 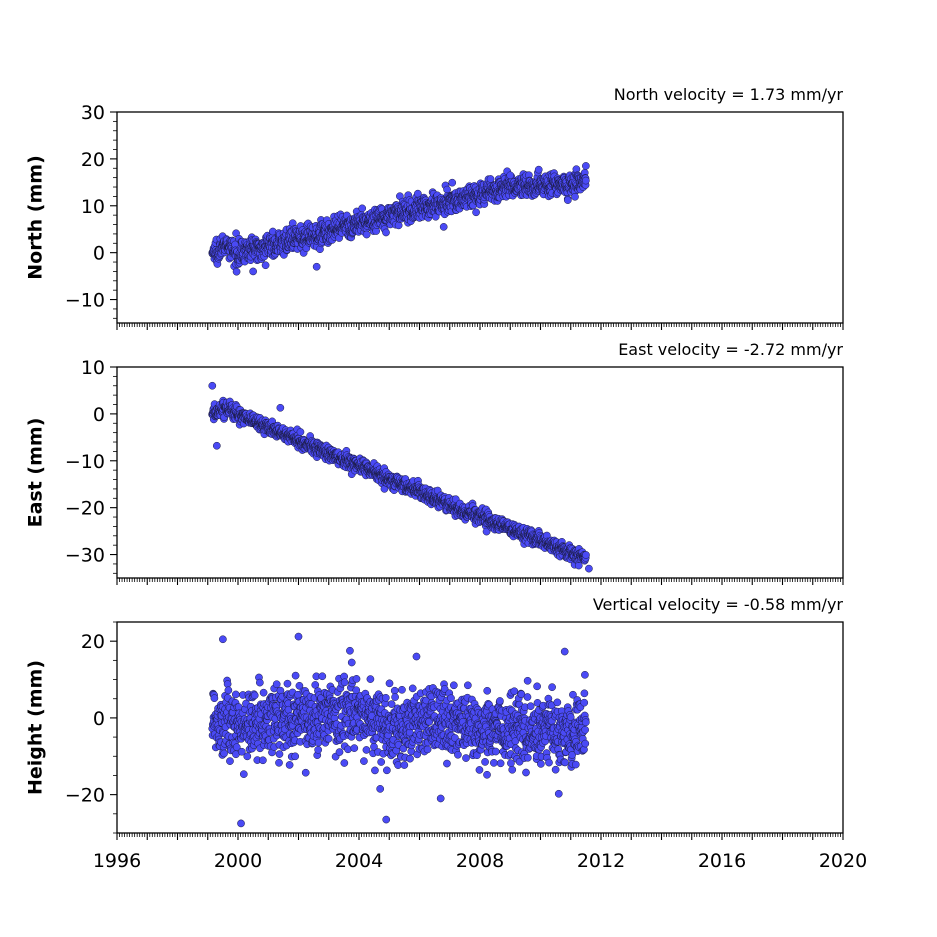 I want to click on y-tick-label: 30, so click(x=93, y=113).